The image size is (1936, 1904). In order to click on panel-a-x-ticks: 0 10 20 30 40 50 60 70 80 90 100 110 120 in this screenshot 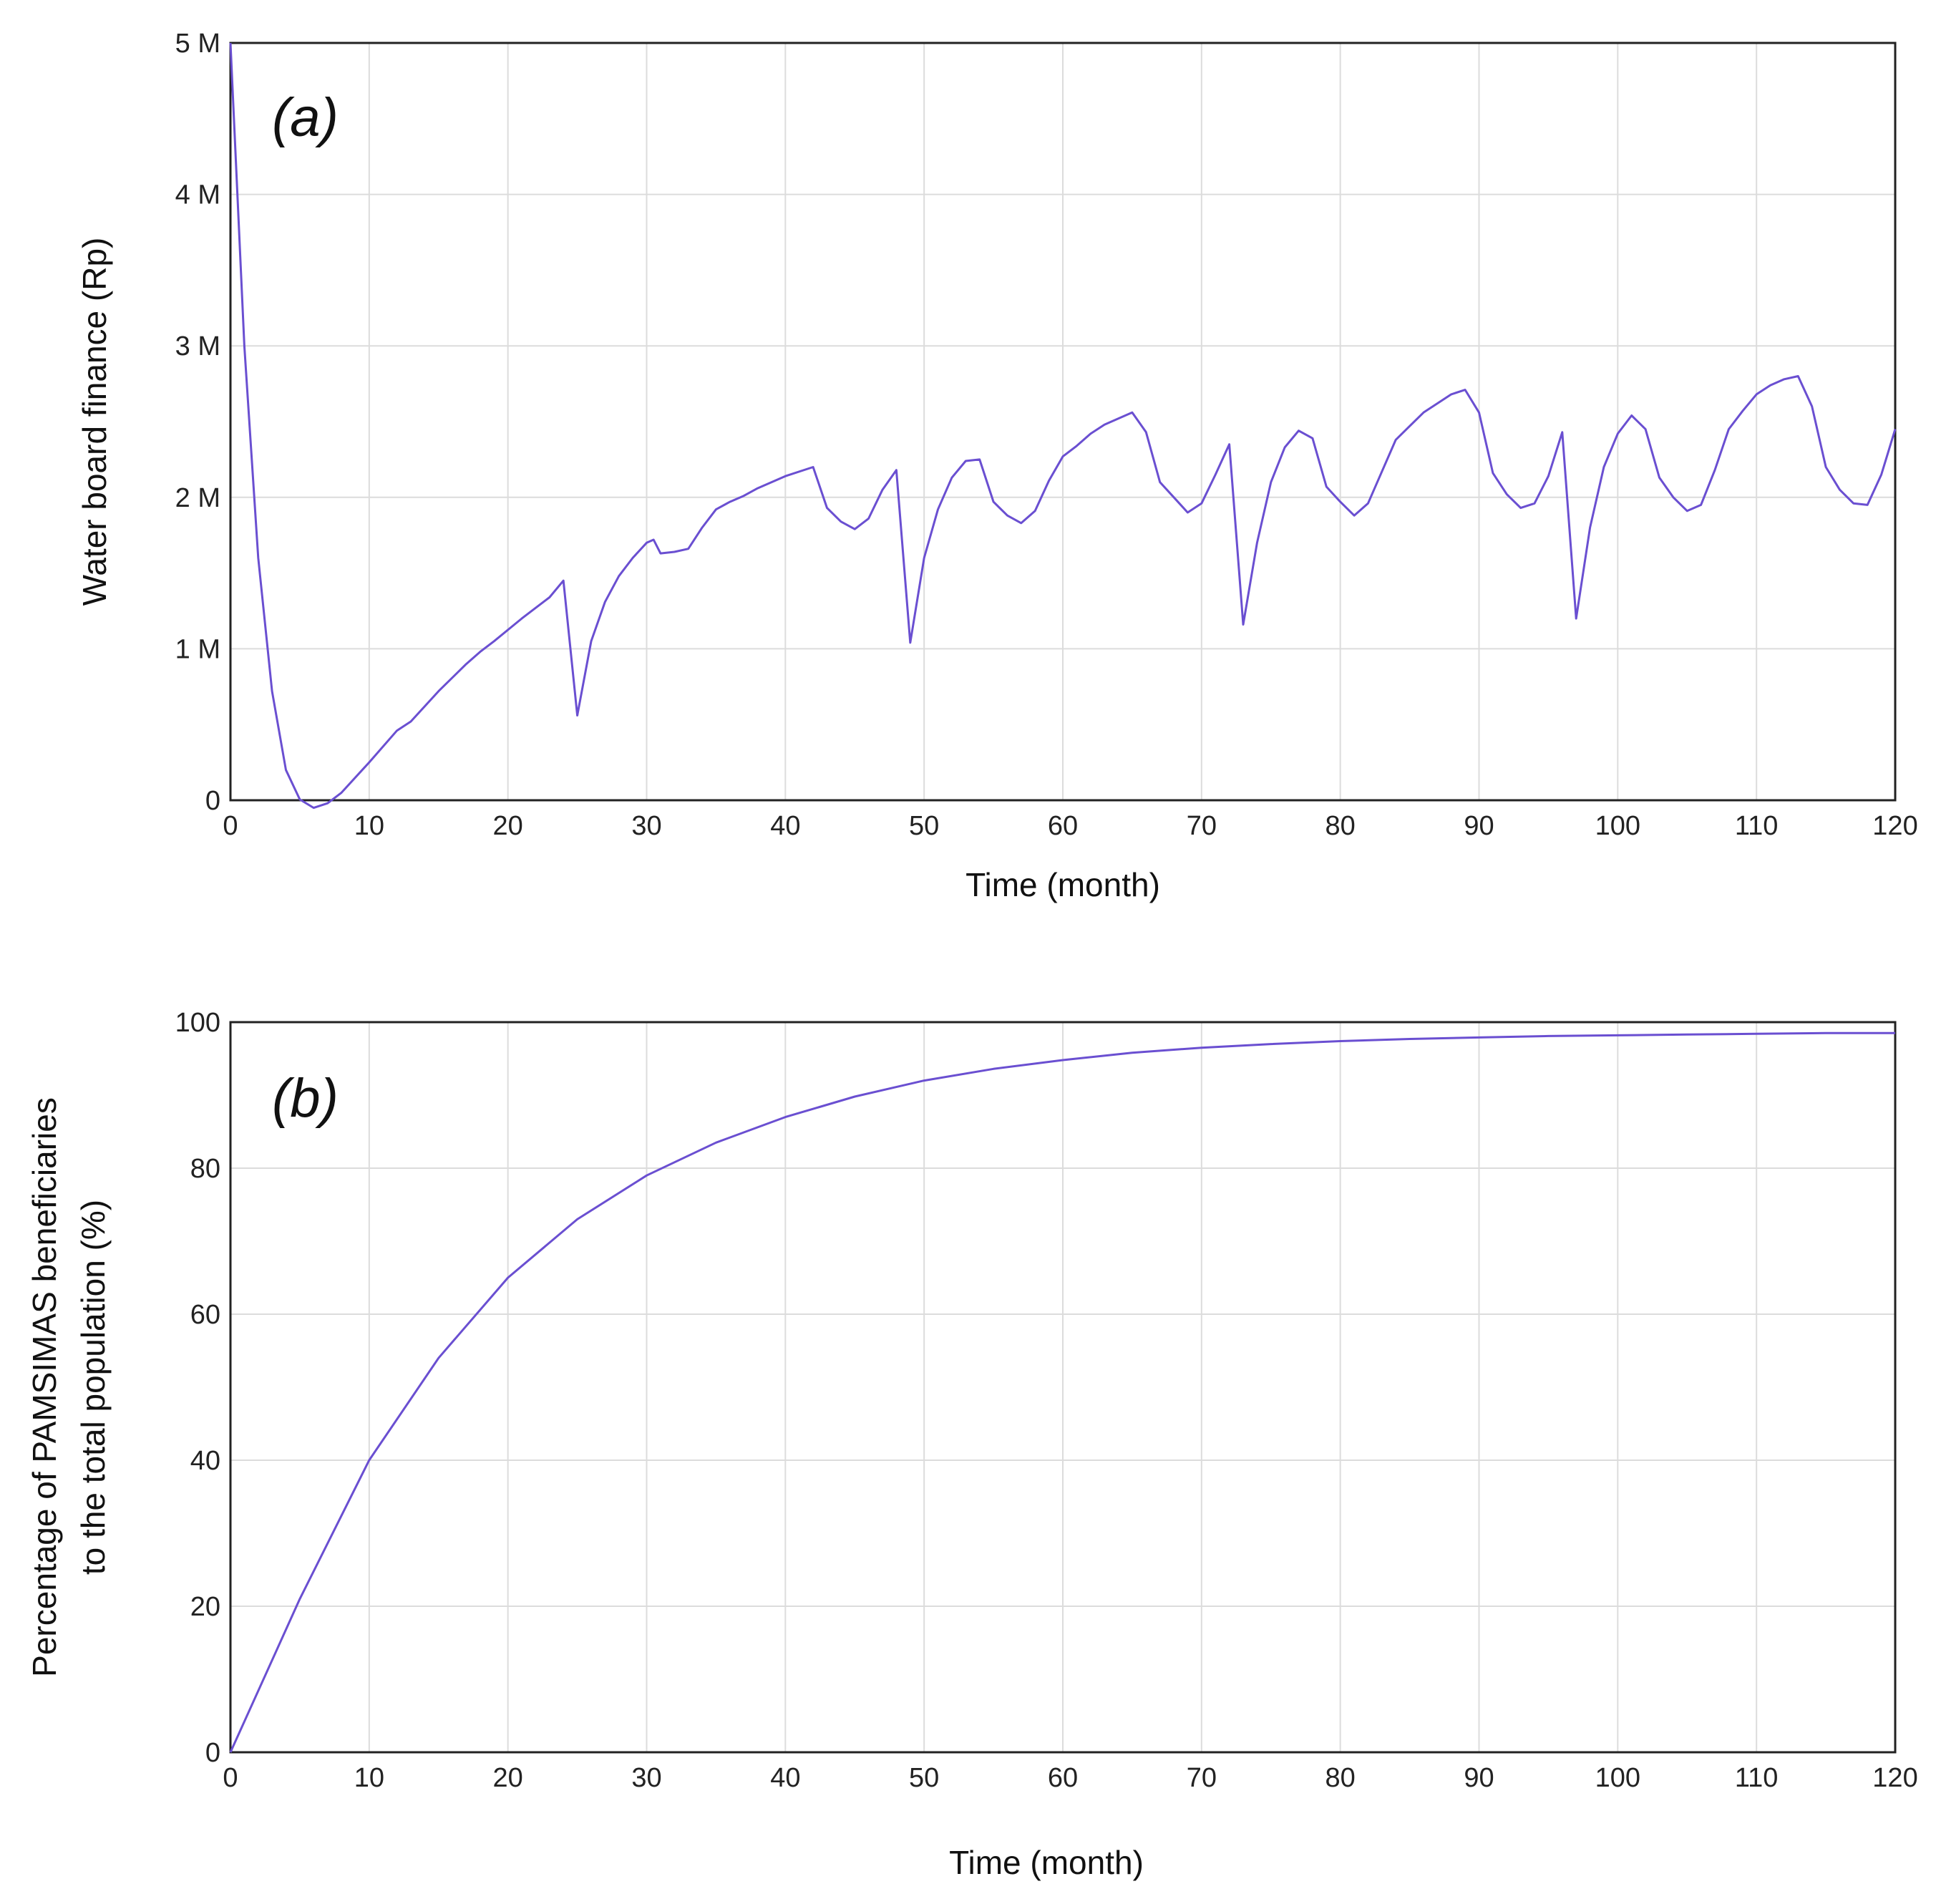, I will do `click(1070, 826)`.